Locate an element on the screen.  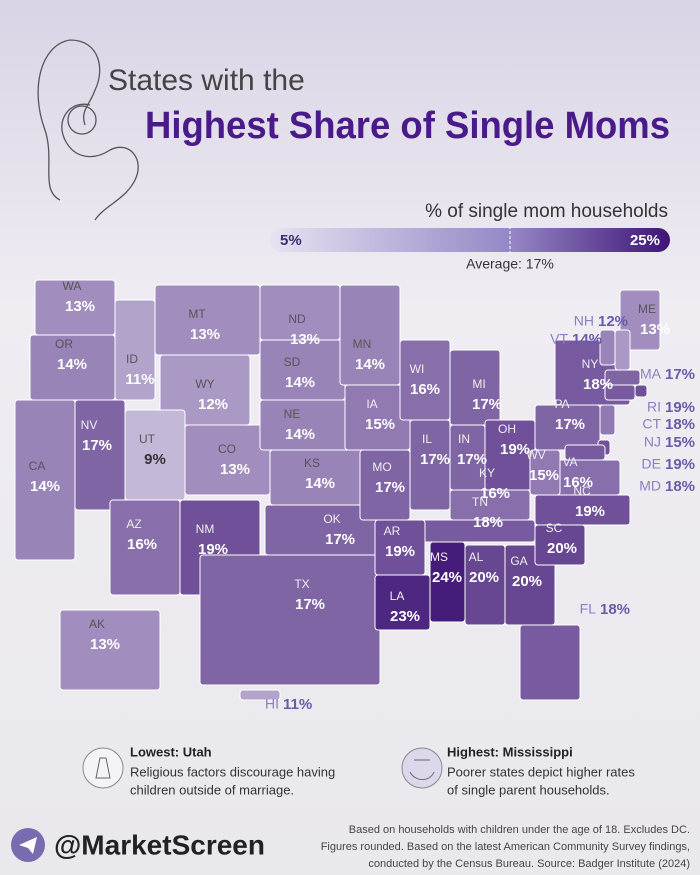
state-abbr: VT is located at coordinates (559, 339).